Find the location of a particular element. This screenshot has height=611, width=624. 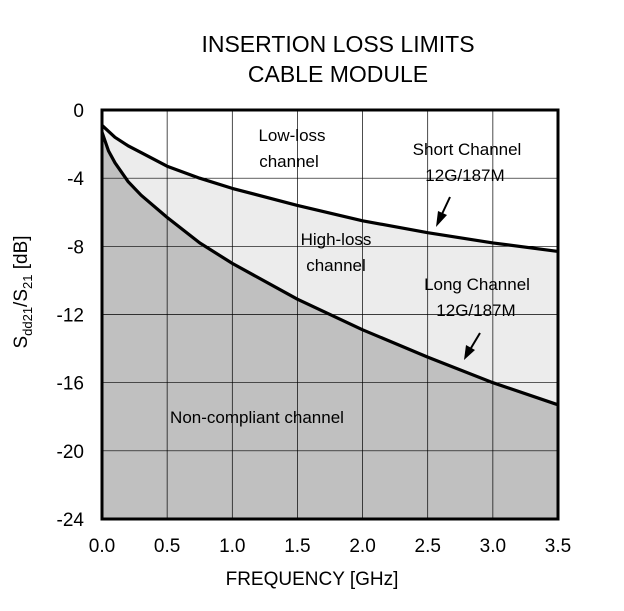

chart-title-line-1: INSERTION LOSS LIMITS is located at coordinates (337, 44).